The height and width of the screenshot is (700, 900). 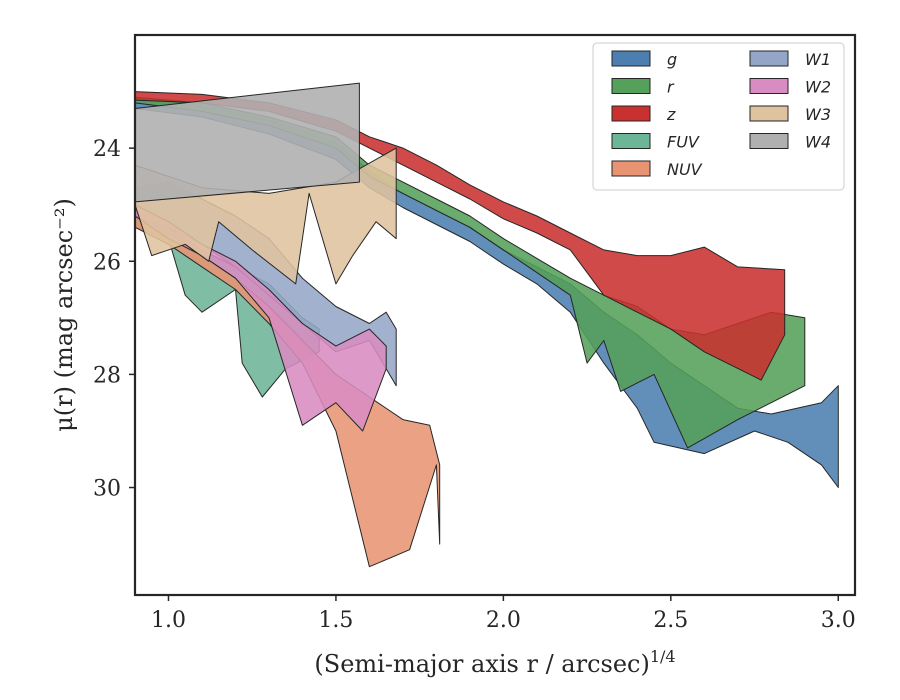 I want to click on legend-swatch-z, so click(x=631, y=113).